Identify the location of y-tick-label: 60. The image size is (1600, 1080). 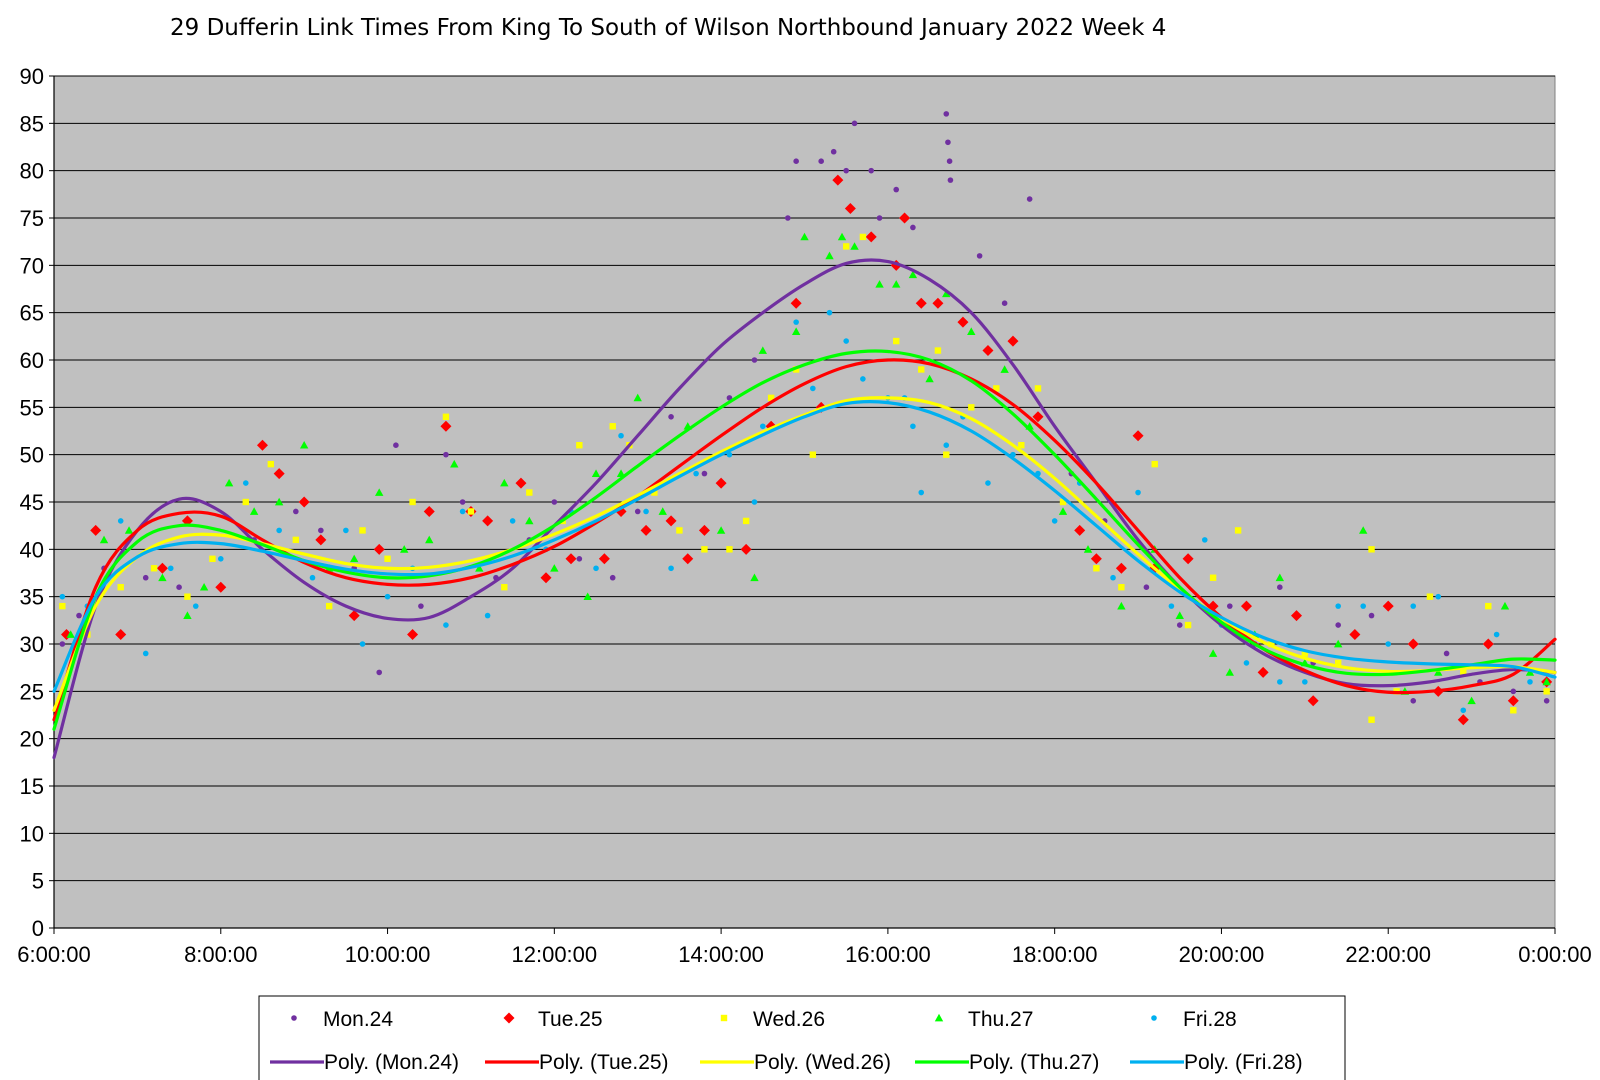
(32, 360).